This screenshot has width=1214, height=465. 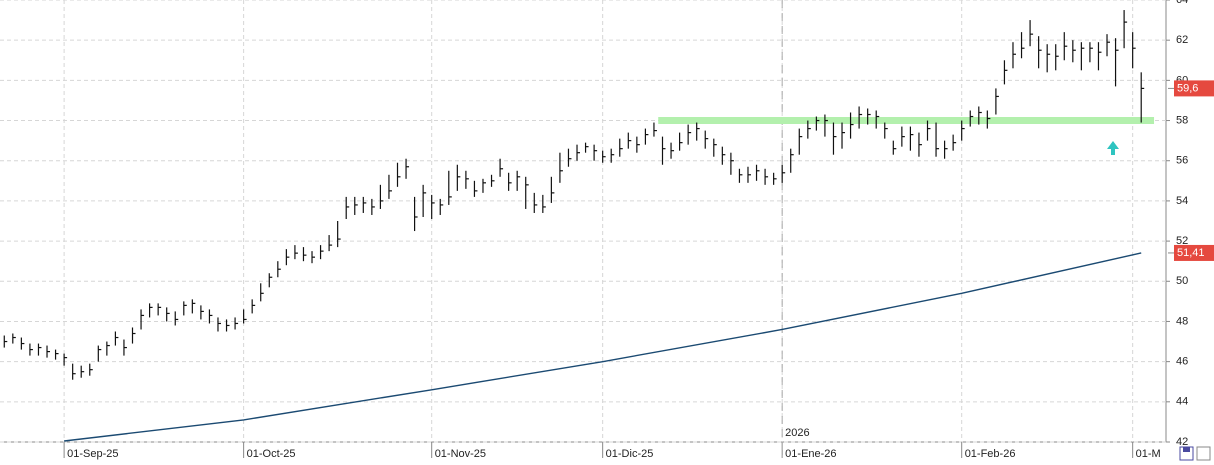 I want to click on y-tick-label: 46, so click(x=1182, y=362).